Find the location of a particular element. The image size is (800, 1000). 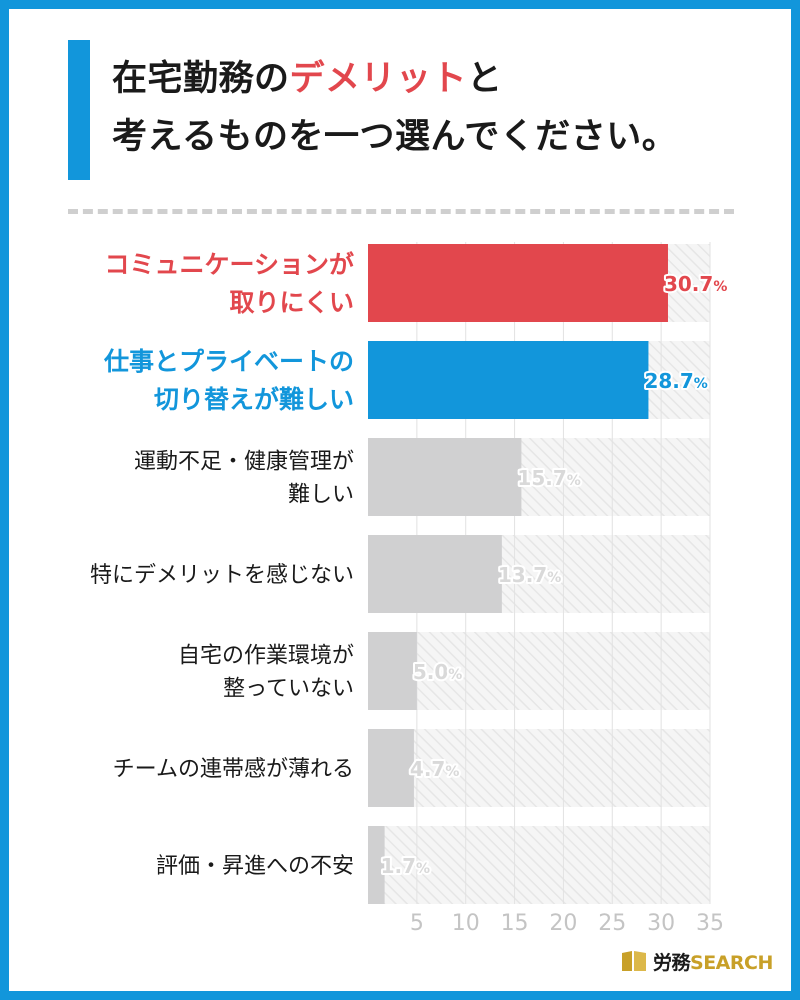

category-label: 仕事とプライベートの is located at coordinates (228, 361).